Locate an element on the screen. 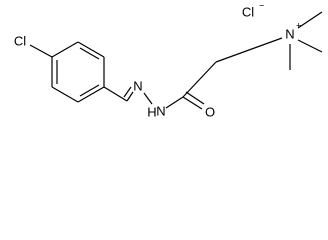 The width and height of the screenshot is (328, 240). charge: + is located at coordinates (298, 25).